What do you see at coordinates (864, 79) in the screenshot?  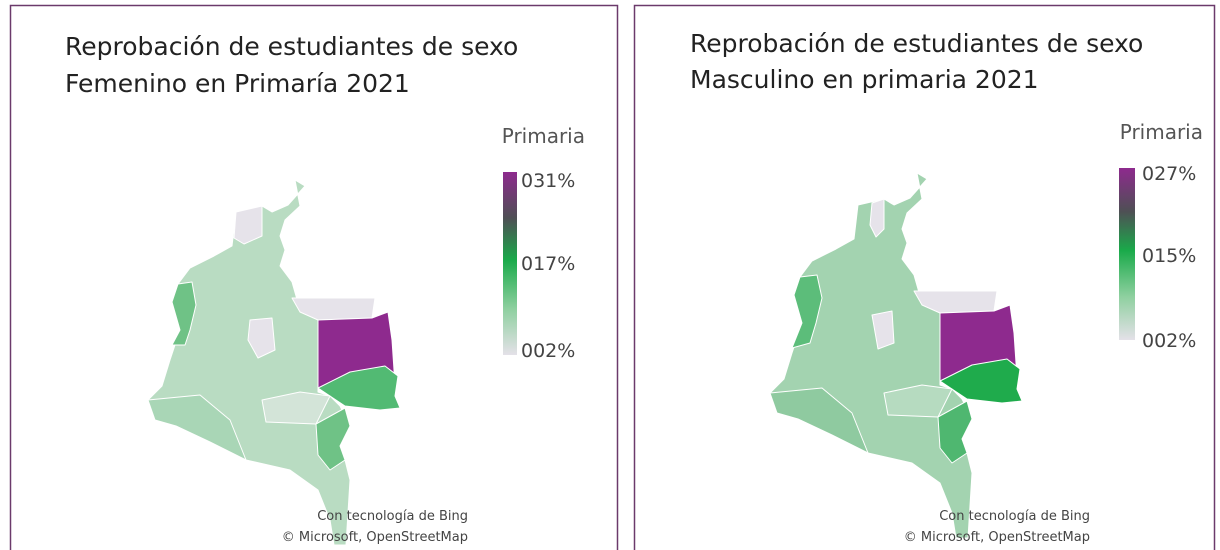 I see `map-title: Masculino en primaria 2021` at bounding box center [864, 79].